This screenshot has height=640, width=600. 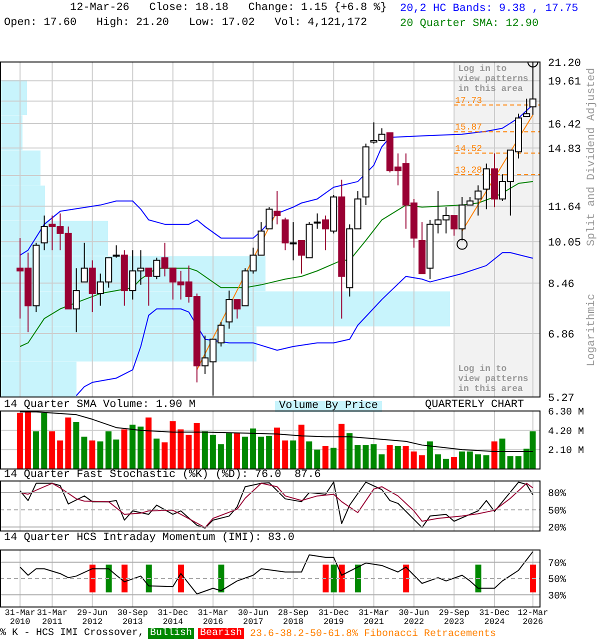 I want to click on text: 20,2 HC Bands: 9.38 , 17.75, so click(x=489, y=9).